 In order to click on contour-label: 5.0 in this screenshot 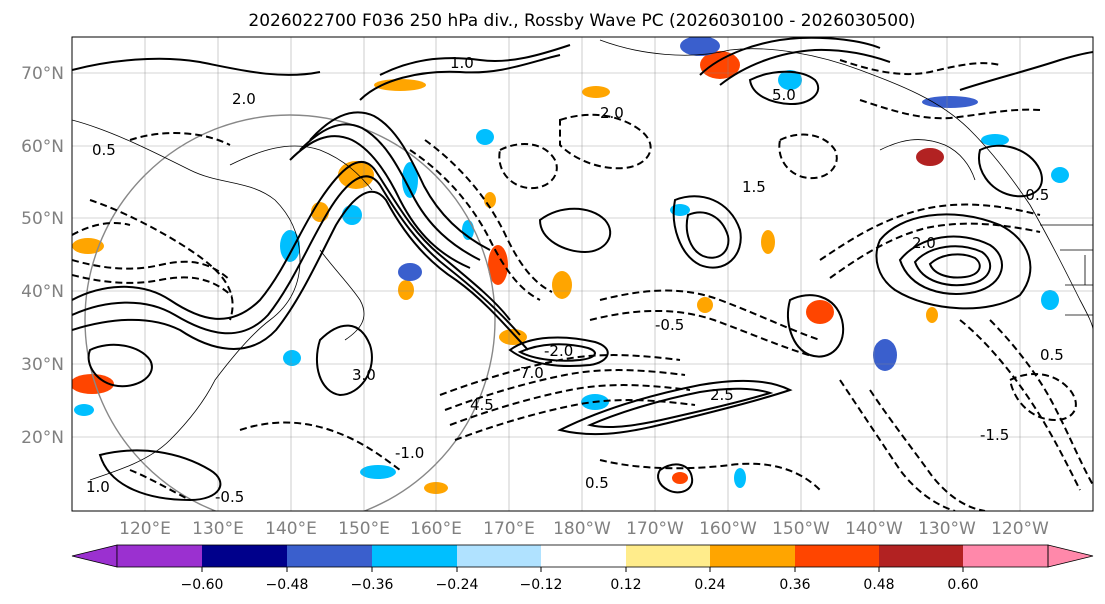, I will do `click(784, 95)`.